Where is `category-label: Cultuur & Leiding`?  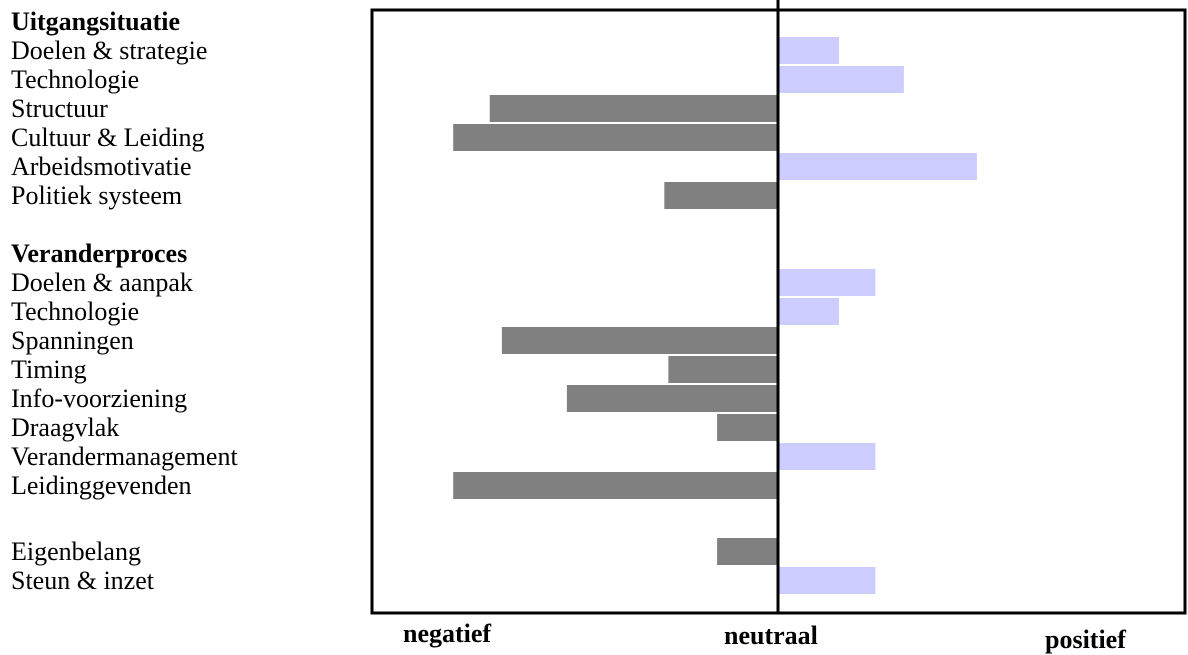 category-label: Cultuur & Leiding is located at coordinates (108, 137).